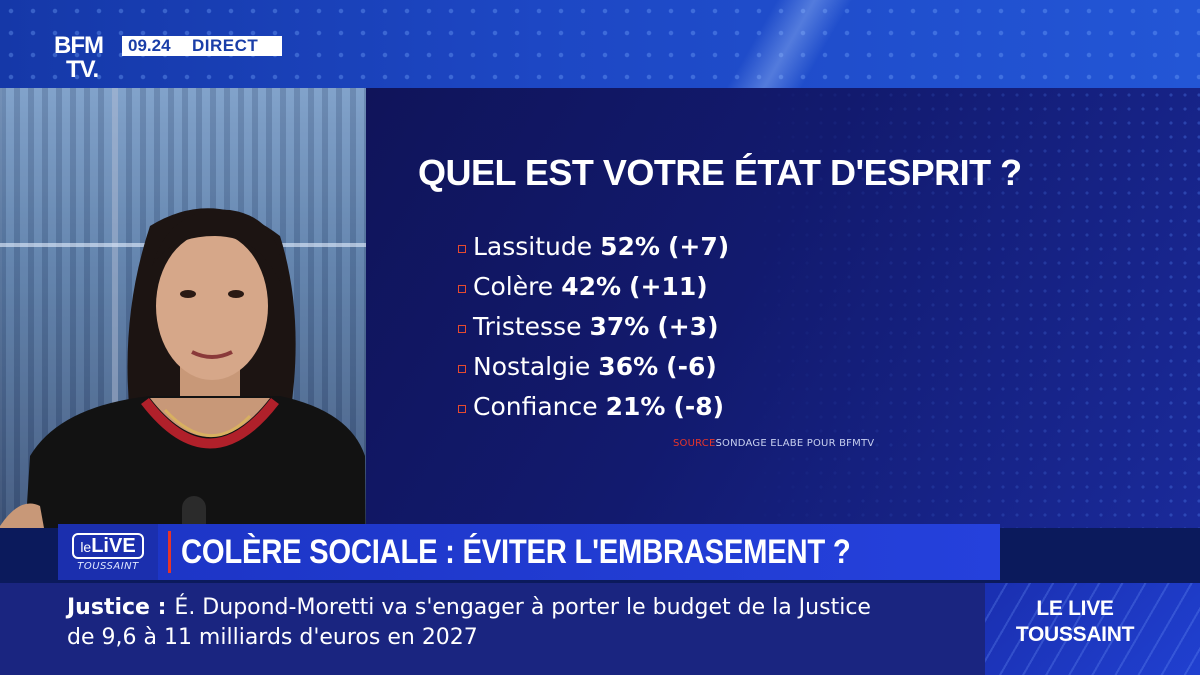  Describe the element at coordinates (1075, 634) in the screenshot. I see `program-line-2: TOUSSAINT` at that location.